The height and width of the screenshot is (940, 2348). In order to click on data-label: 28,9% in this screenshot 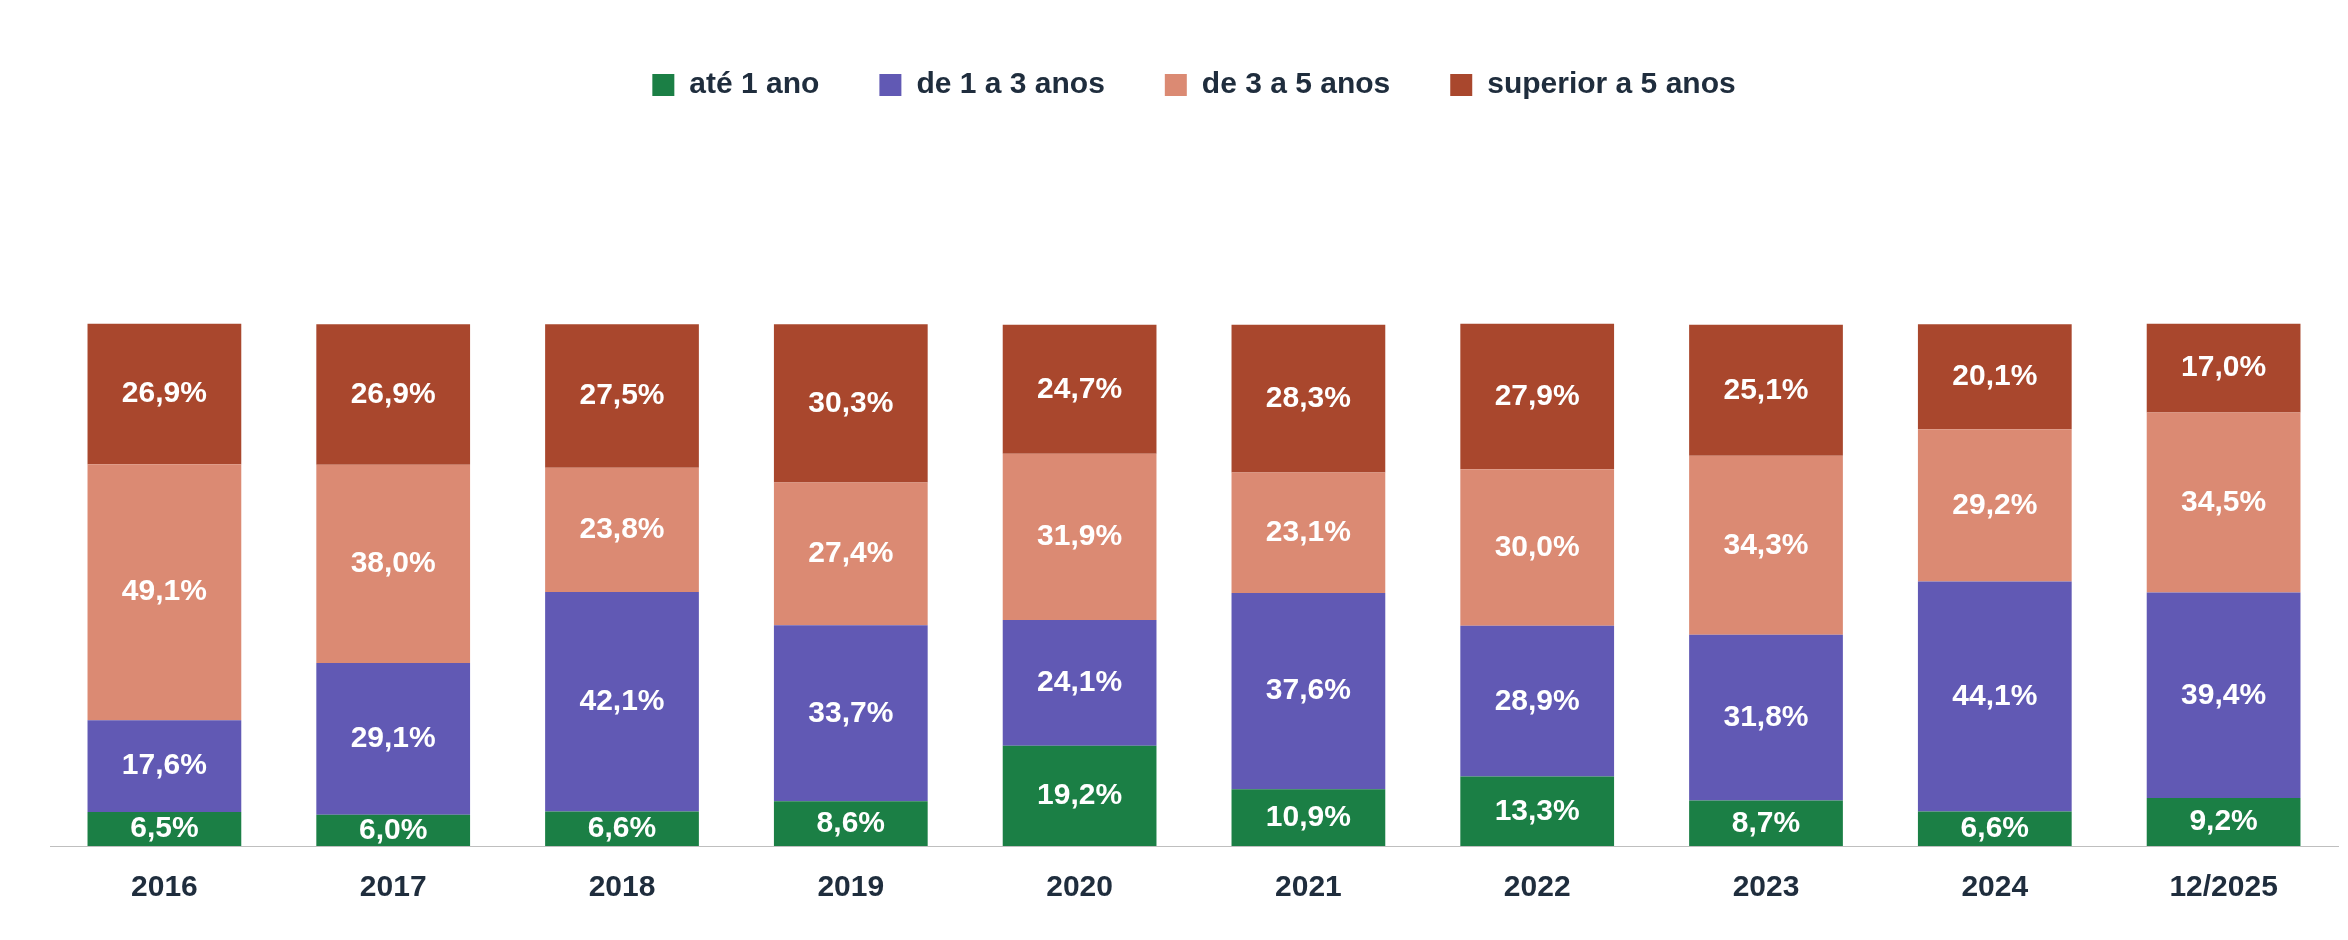, I will do `click(1537, 699)`.